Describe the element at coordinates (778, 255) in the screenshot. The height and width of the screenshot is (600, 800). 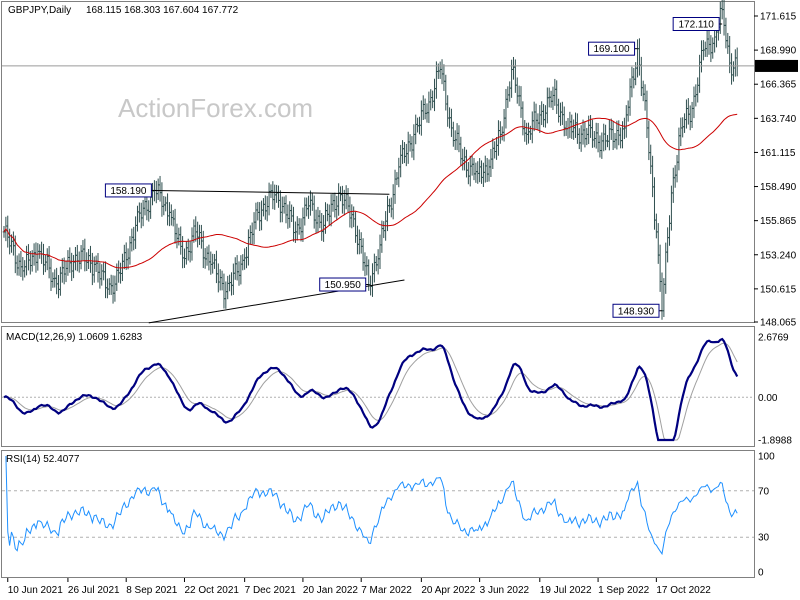
I see `price-y-tick-label: 153.240` at that location.